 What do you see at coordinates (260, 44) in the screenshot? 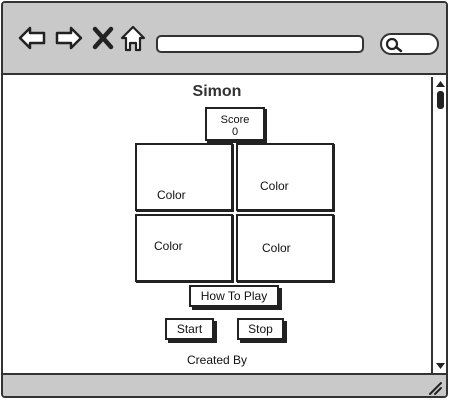
I see `address-bar` at bounding box center [260, 44].